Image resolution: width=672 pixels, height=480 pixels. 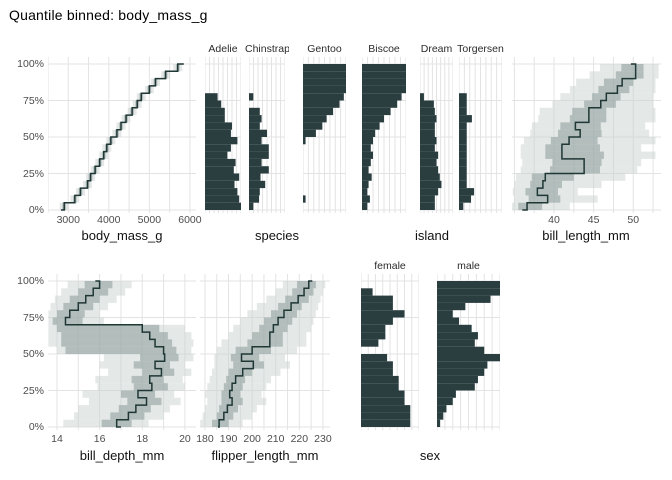 I want to click on axis-title-bill_depth_mm: bill_depth_mm, so click(x=122, y=455).